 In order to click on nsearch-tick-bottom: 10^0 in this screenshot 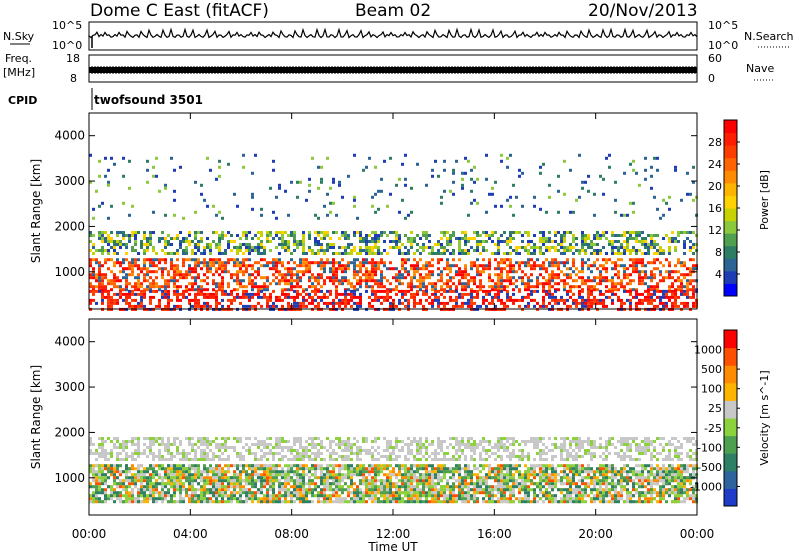, I will do `click(723, 45)`.